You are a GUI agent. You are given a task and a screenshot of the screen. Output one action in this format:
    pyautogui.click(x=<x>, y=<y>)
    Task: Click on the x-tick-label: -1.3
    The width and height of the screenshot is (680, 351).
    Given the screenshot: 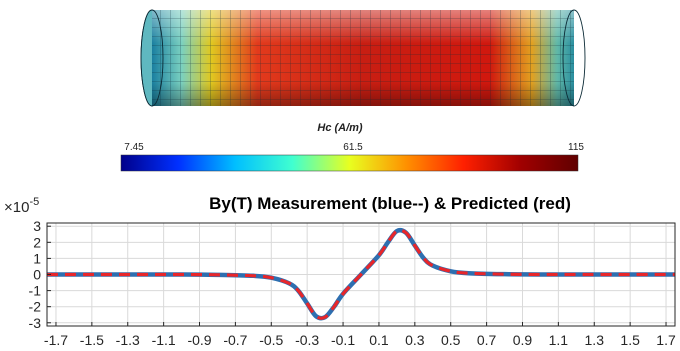 What is the action you would take?
    pyautogui.click(x=128, y=340)
    